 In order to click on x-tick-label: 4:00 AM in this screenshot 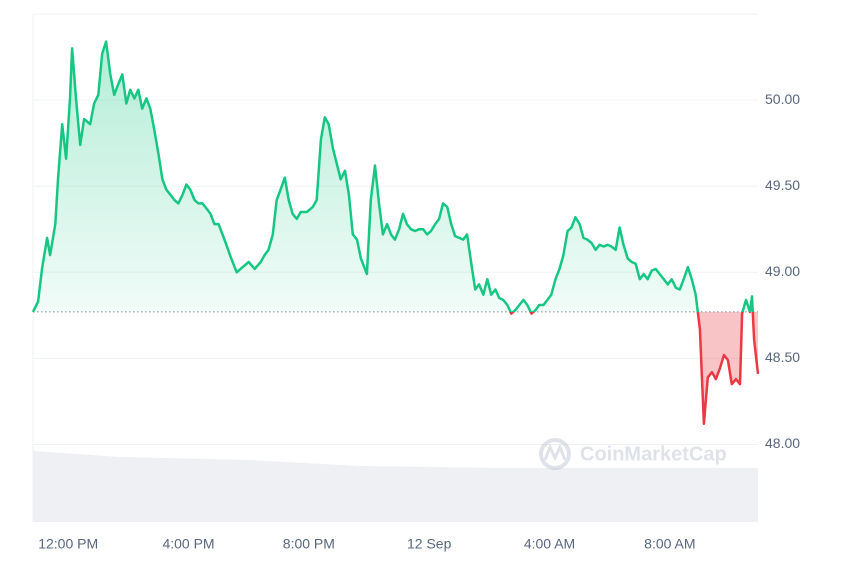, I will do `click(549, 544)`.